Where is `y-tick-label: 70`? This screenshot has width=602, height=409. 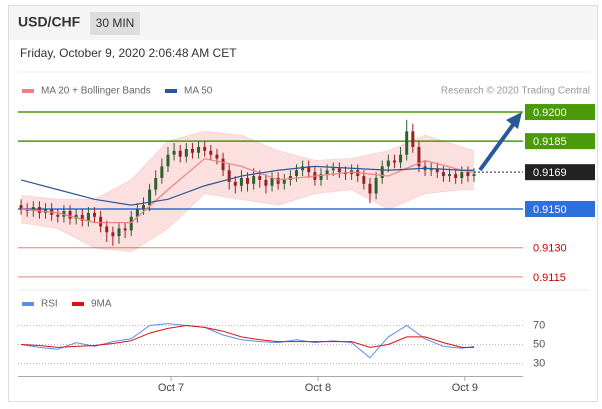 y-tick-label: 70 is located at coordinates (539, 325).